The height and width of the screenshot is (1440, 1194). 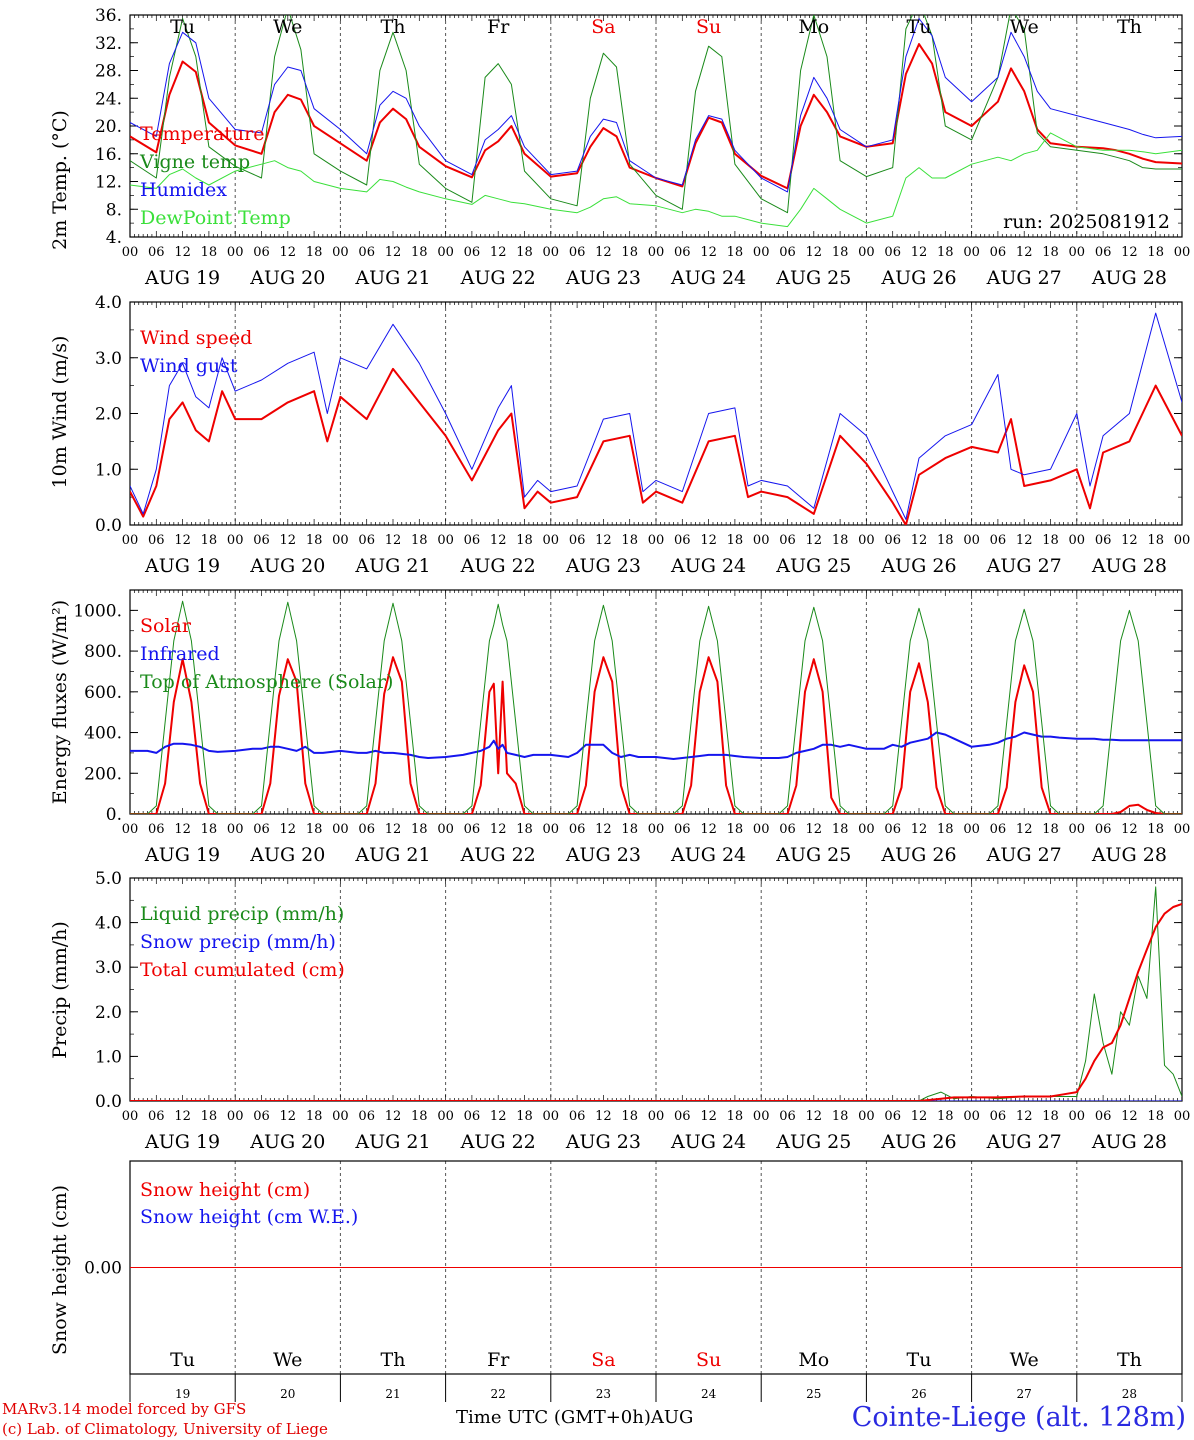 I want to click on date-label: AUG 19, so click(x=182, y=855).